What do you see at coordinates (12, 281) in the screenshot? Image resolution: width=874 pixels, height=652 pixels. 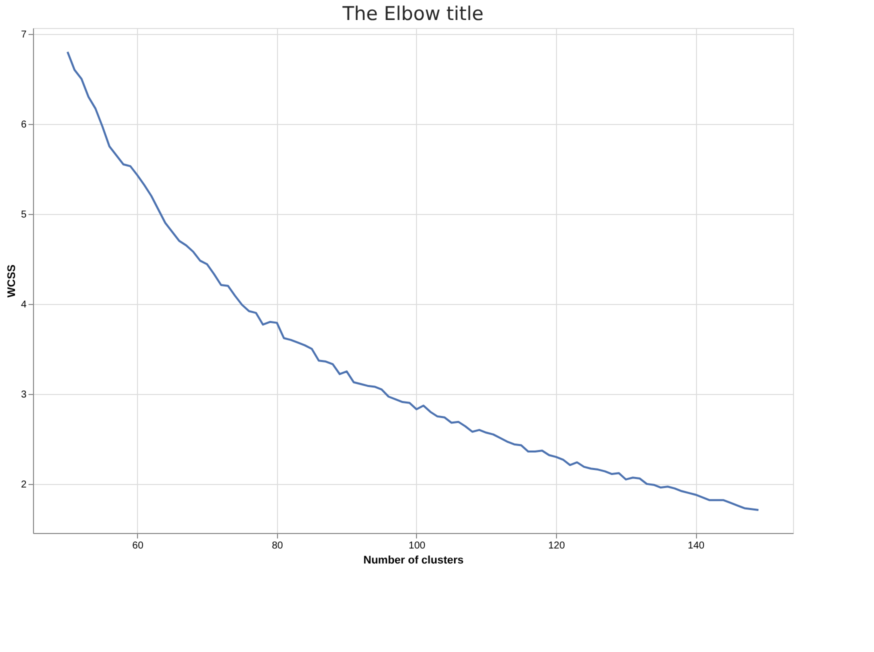 I see `y-axis-title: WCSS` at bounding box center [12, 281].